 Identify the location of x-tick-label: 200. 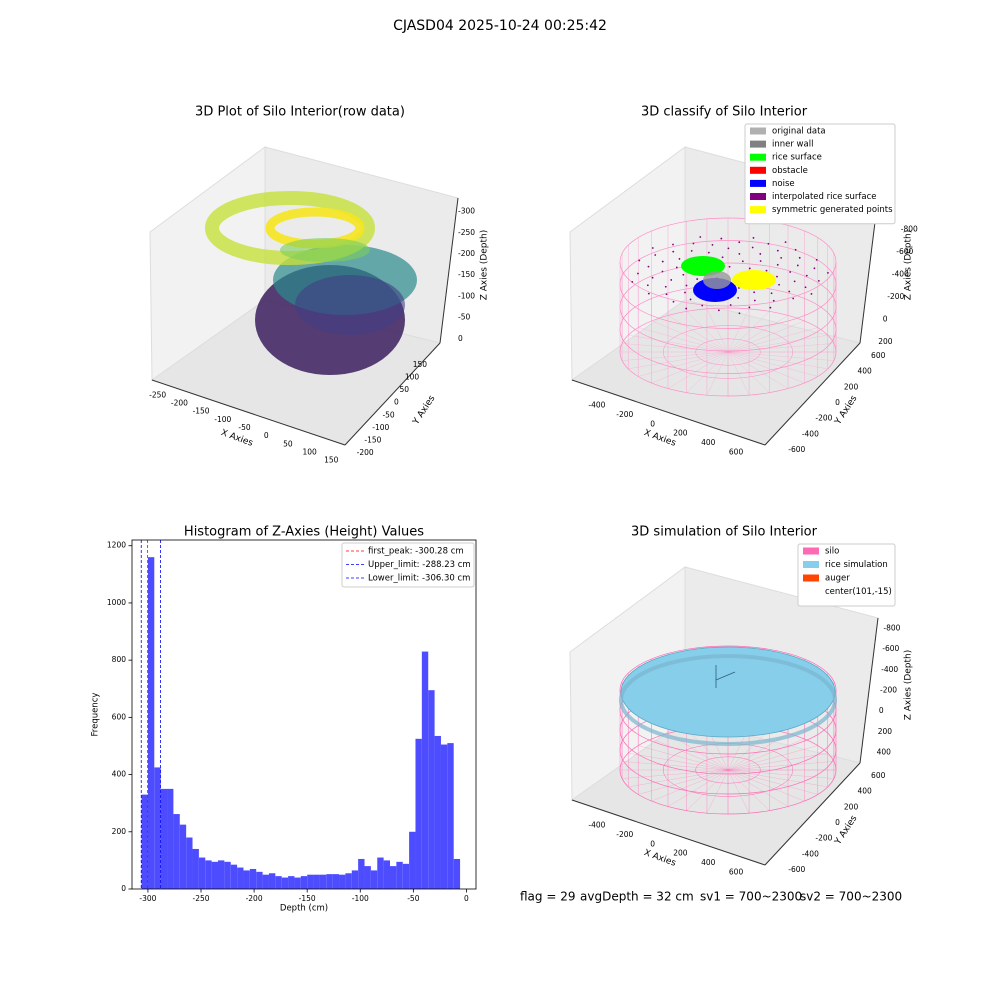
(680, 853).